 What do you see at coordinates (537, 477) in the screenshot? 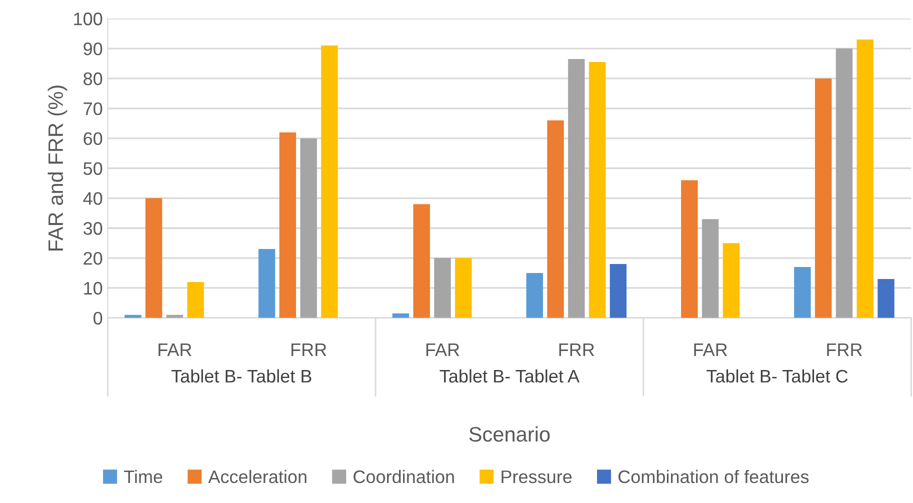
I see `legend-label: Pressure` at bounding box center [537, 477].